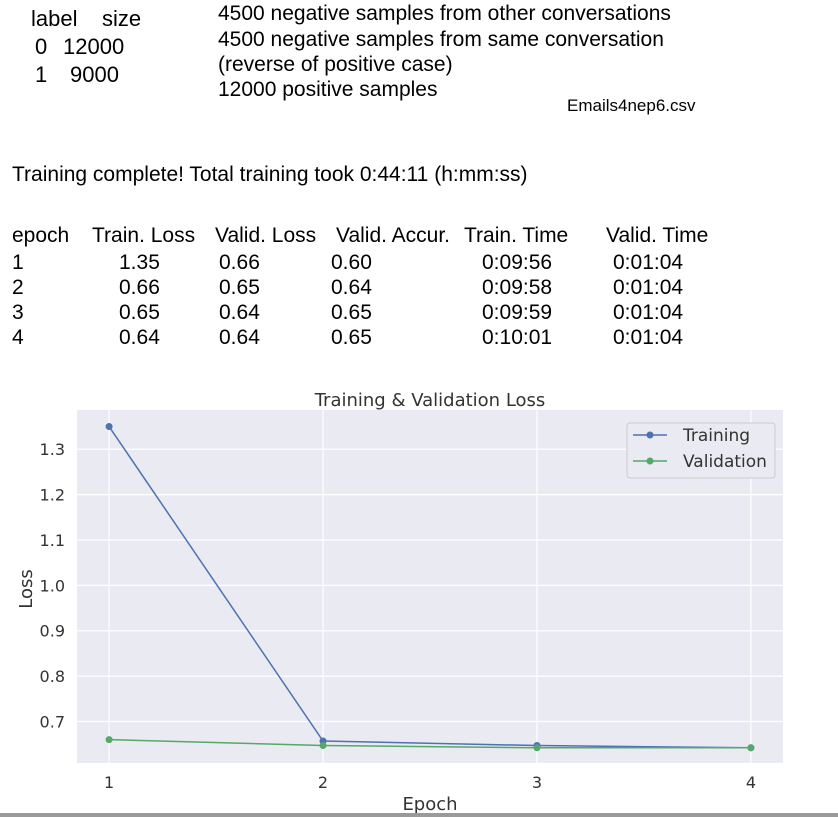 The image size is (838, 817). I want to click on series-line-validation, so click(430, 743).